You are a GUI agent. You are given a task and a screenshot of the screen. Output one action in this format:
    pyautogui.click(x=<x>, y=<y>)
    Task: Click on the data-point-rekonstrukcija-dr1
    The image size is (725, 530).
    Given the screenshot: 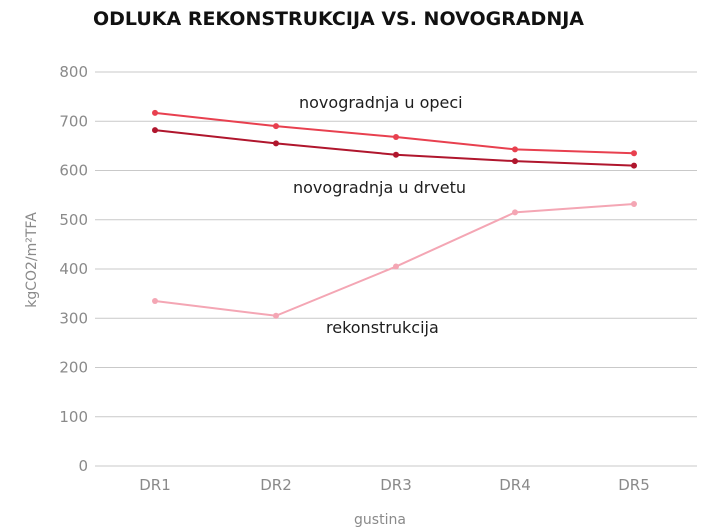 What is the action you would take?
    pyautogui.click(x=155, y=301)
    